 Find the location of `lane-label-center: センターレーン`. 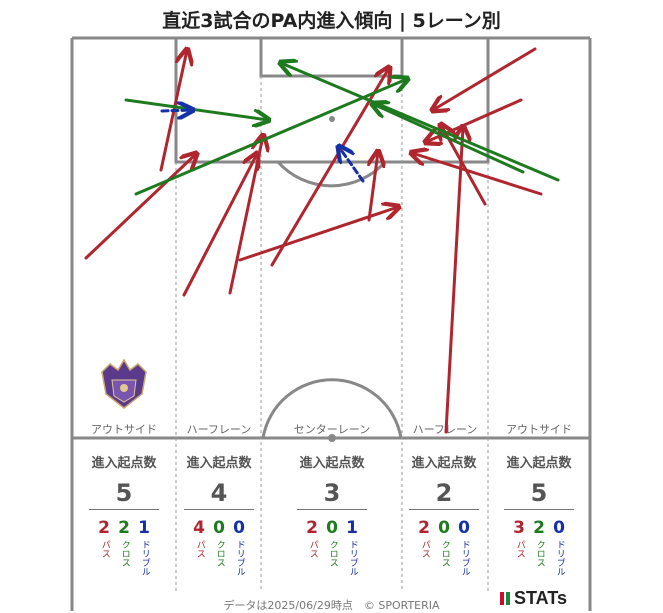

lane-label-center: センターレーン is located at coordinates (332, 429).